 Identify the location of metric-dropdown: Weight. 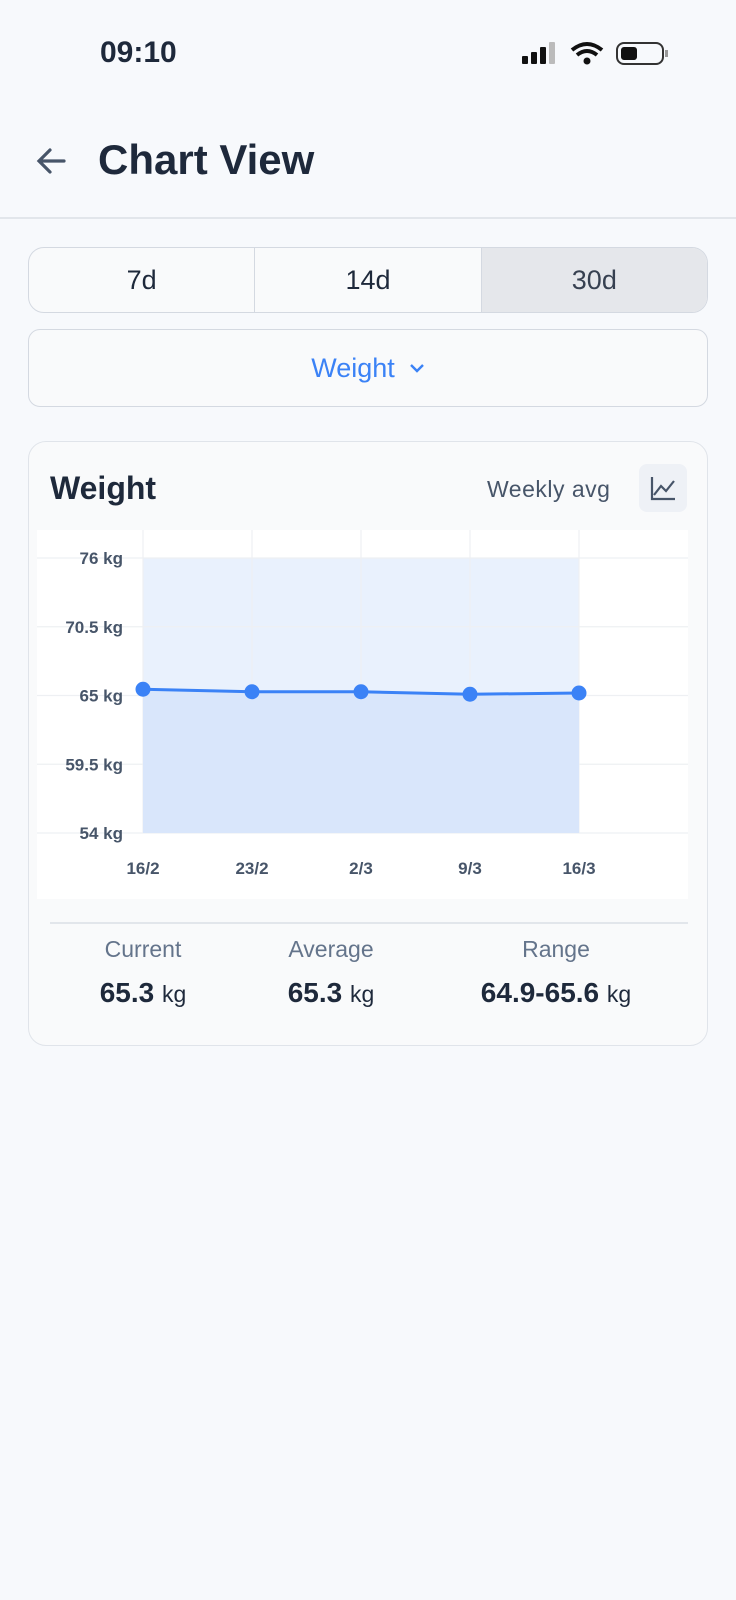
(368, 368).